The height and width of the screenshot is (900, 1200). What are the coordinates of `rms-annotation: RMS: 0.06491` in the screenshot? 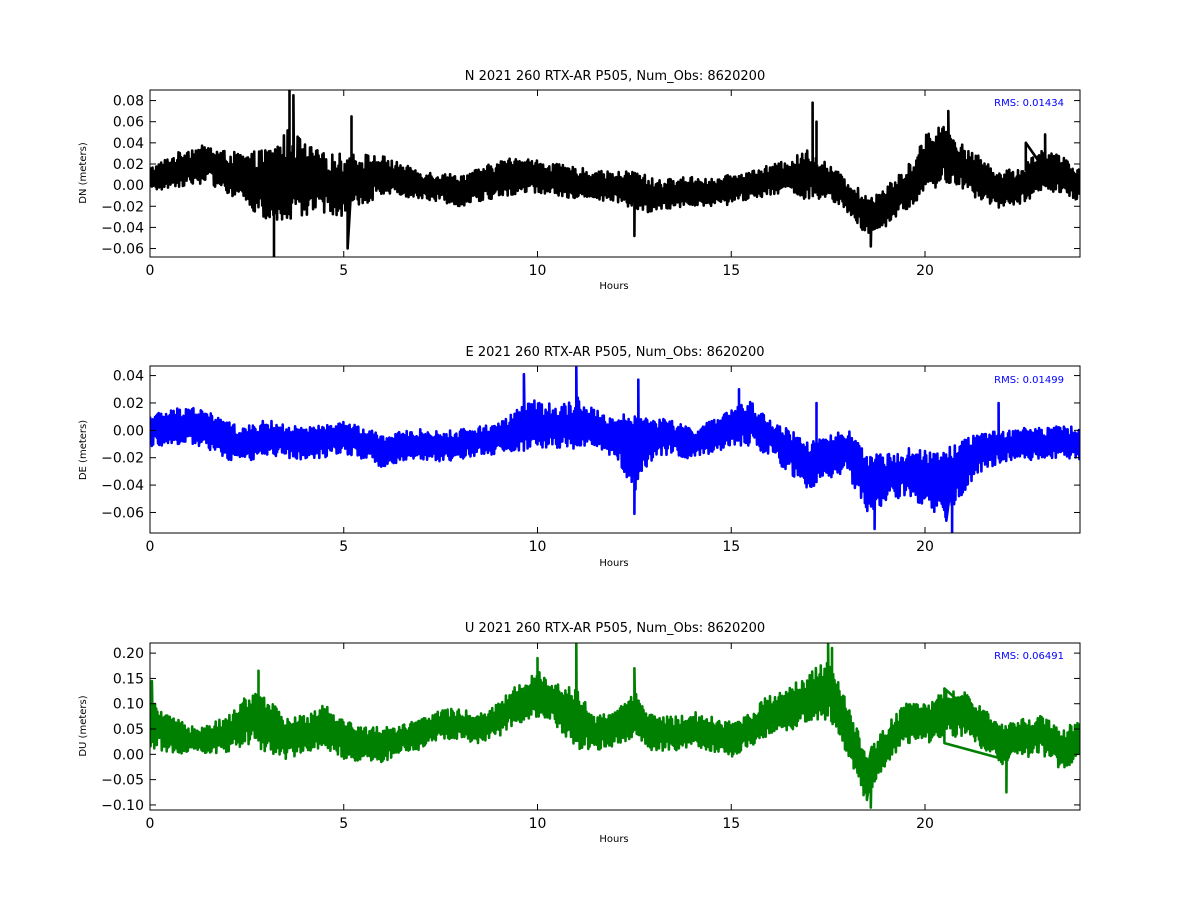 It's located at (1029, 656).